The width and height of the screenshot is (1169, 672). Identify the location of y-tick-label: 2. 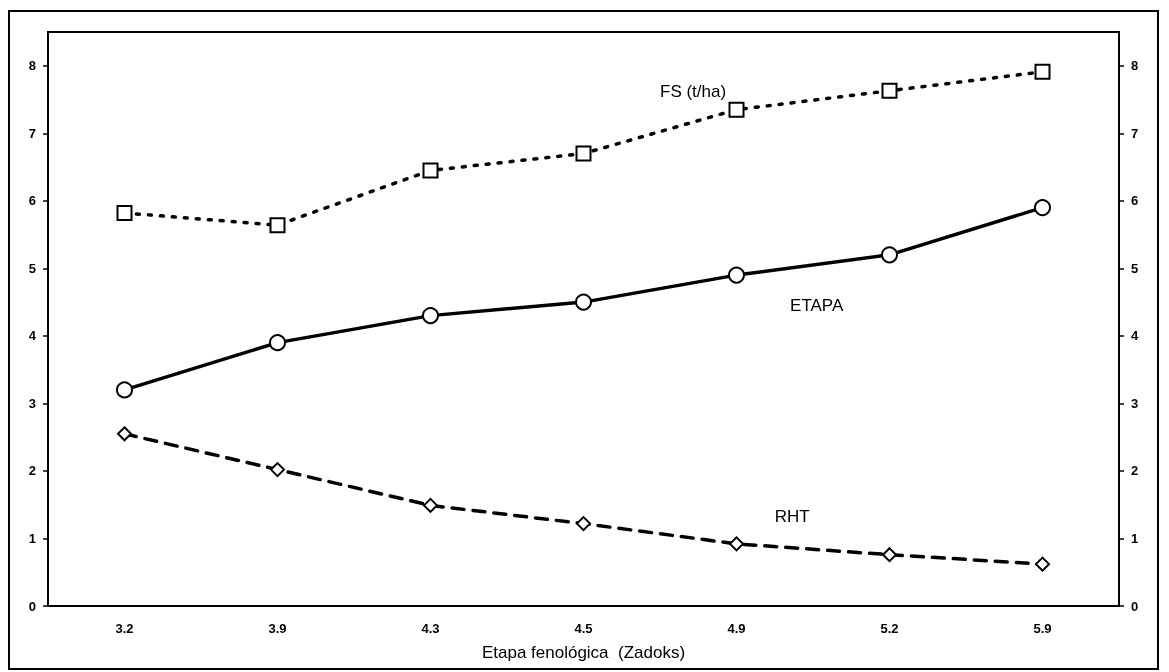
(32, 471).